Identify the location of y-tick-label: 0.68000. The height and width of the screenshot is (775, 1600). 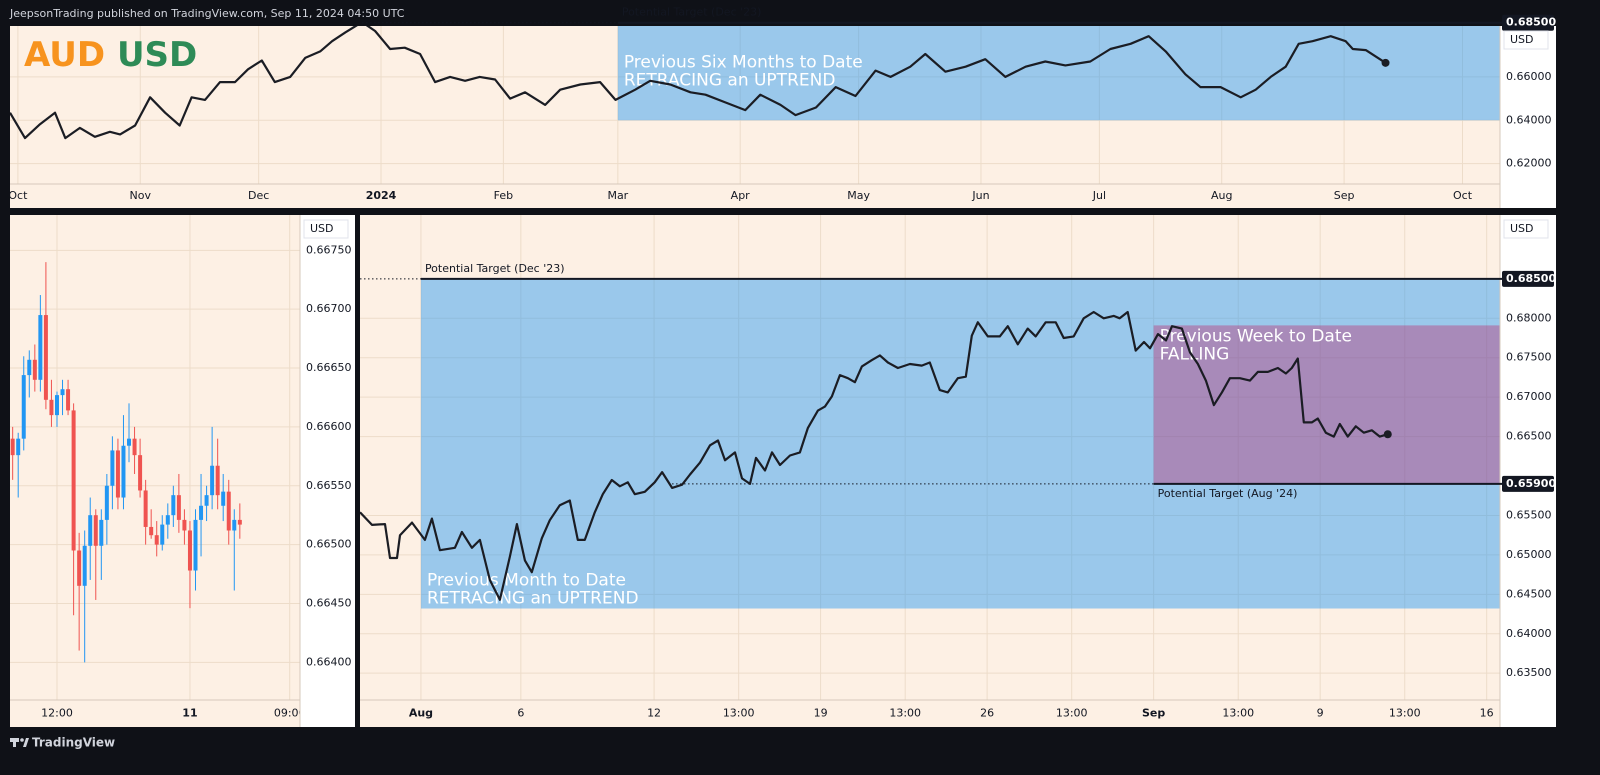
(1529, 317).